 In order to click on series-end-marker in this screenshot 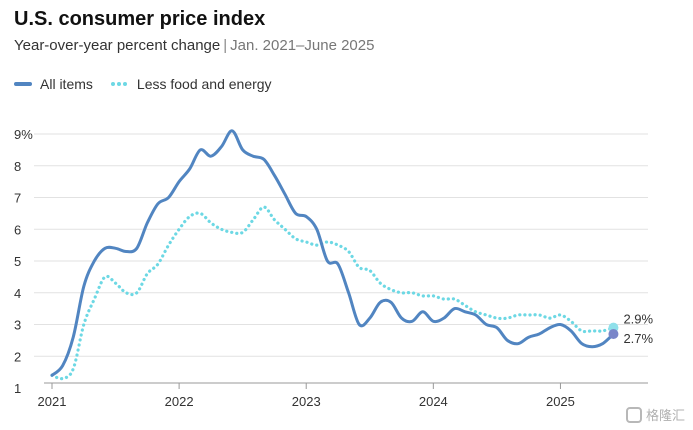, I will do `click(613, 334)`.